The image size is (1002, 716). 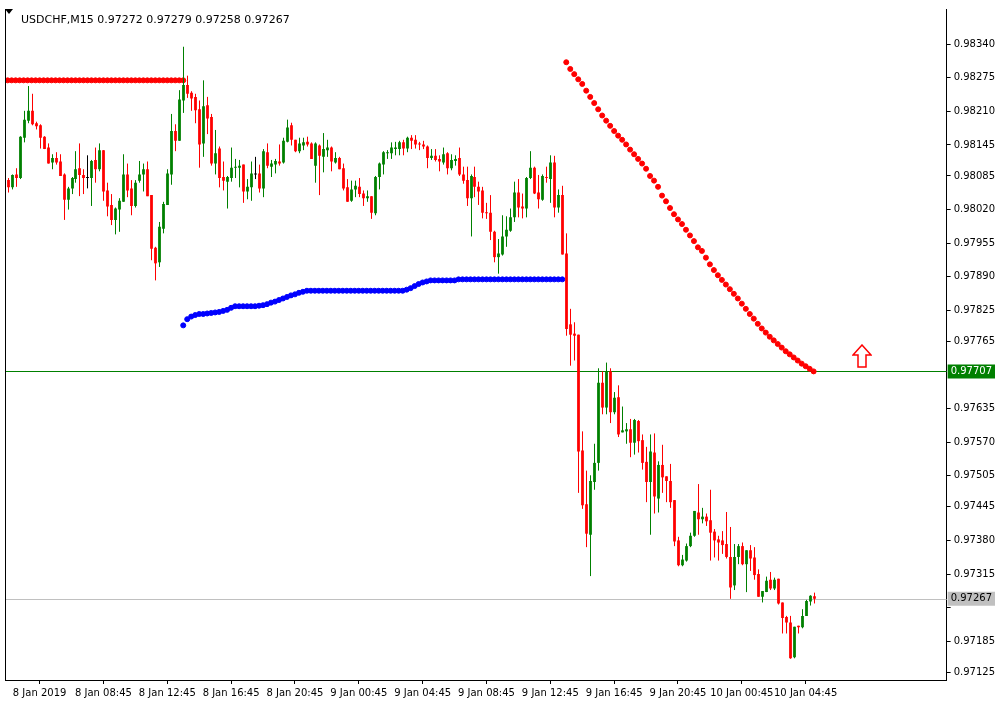 What do you see at coordinates (974, 175) in the screenshot?
I see `y-tick-label: 0.98085` at bounding box center [974, 175].